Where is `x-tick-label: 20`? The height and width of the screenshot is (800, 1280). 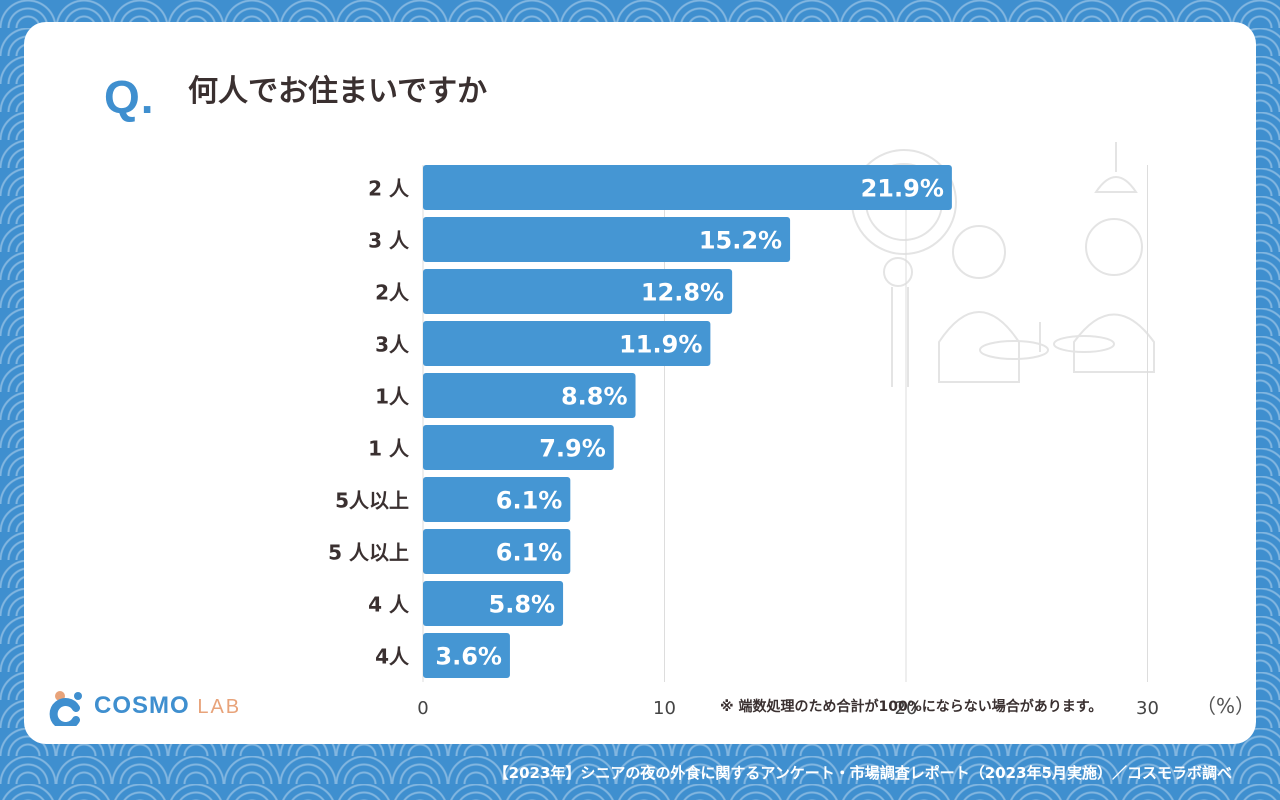
x-tick-label: 20 is located at coordinates (906, 708).